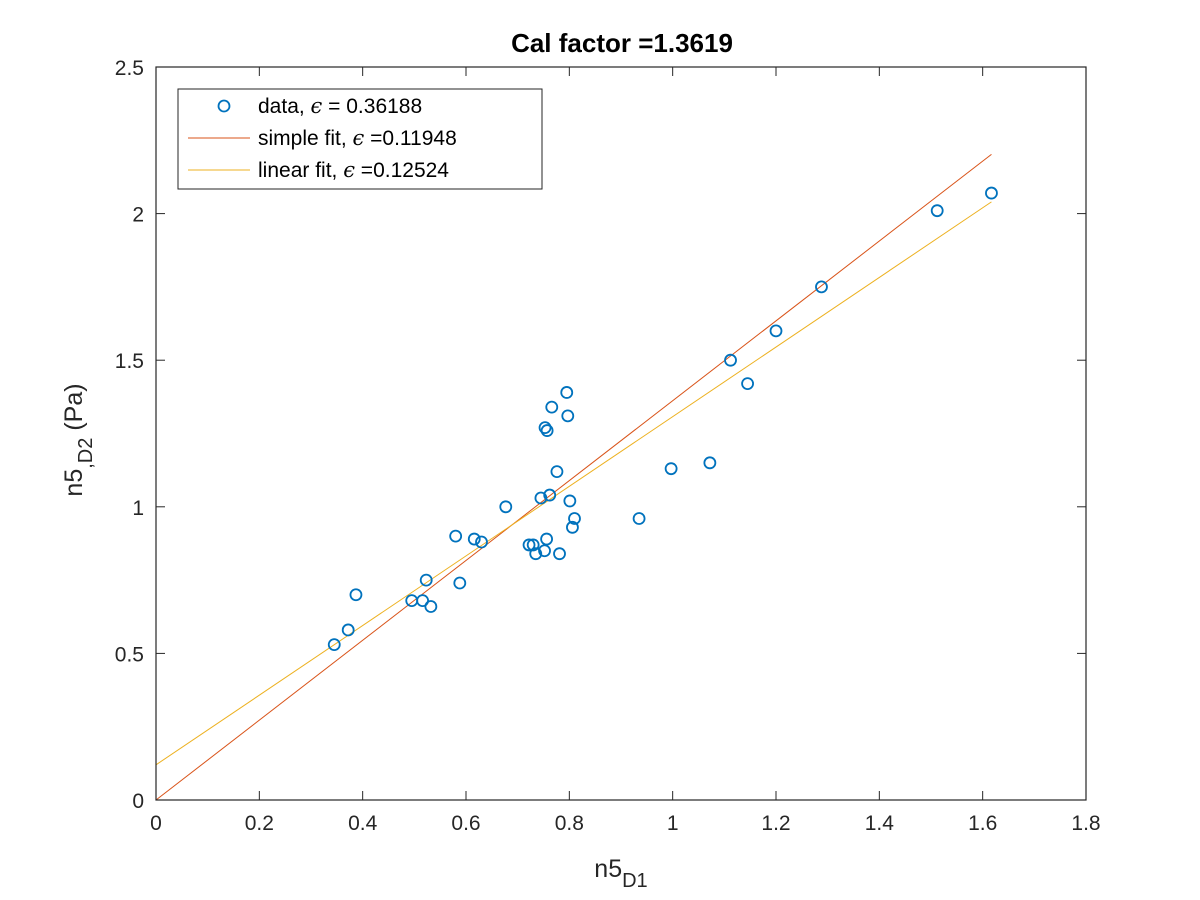 Image resolution: width=1200 pixels, height=900 pixels. I want to click on y-tick-label: 0, so click(138, 801).